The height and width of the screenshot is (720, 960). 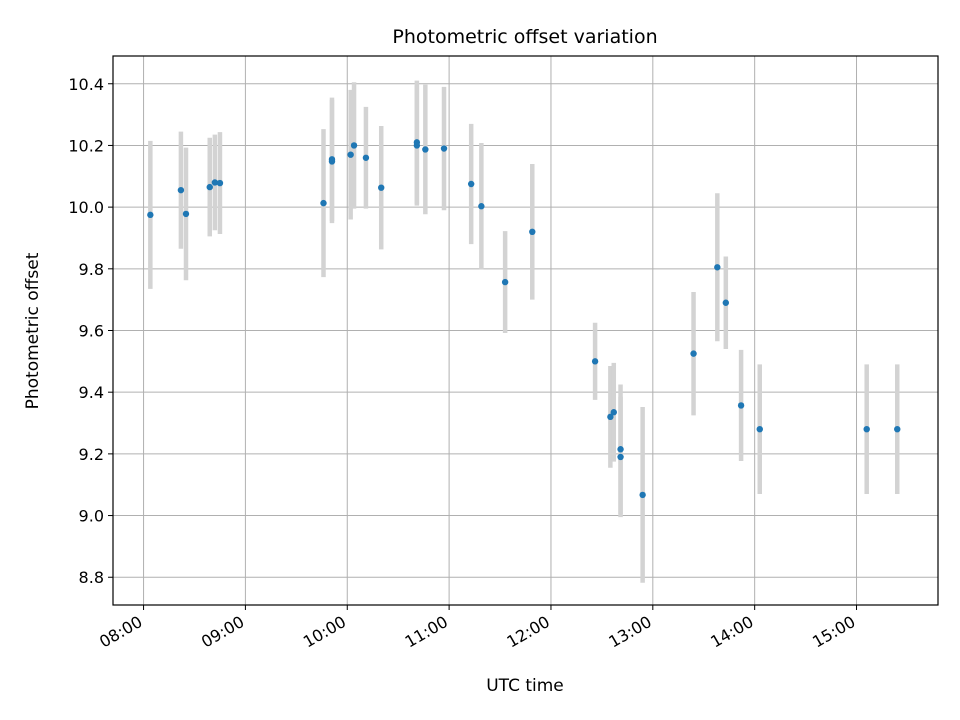 I want to click on y-axis-ticks: 8.8 9.0 9.2 9.4 9.6 9.8 10.0 10.2 10.4, so click(x=90, y=331).